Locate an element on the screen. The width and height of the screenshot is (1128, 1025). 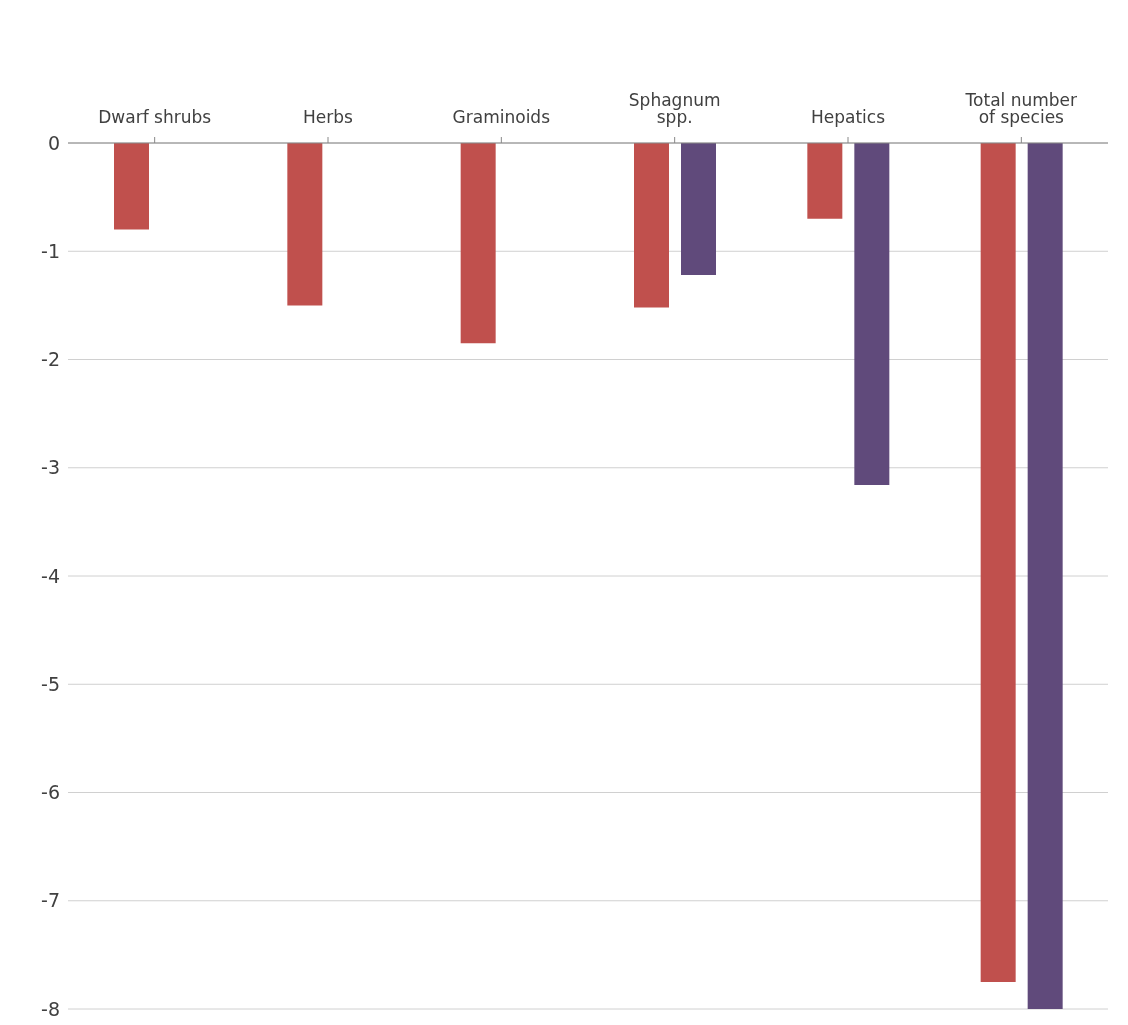
y-tick-label: -6 is located at coordinates (50, 792).